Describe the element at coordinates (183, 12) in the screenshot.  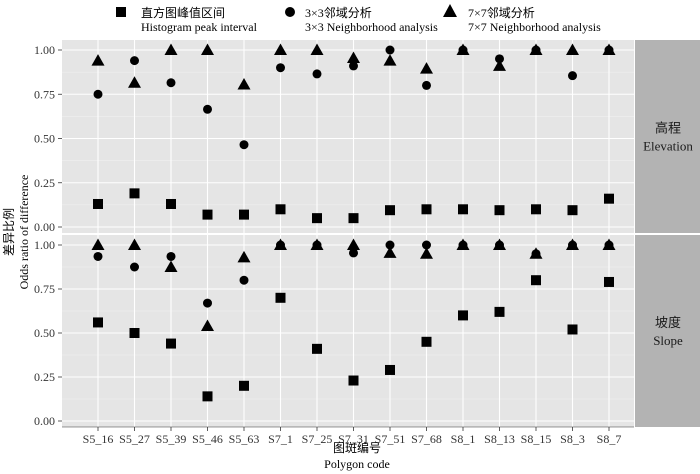
I see `legend-label-histogram: 直方图峰值区间` at that location.